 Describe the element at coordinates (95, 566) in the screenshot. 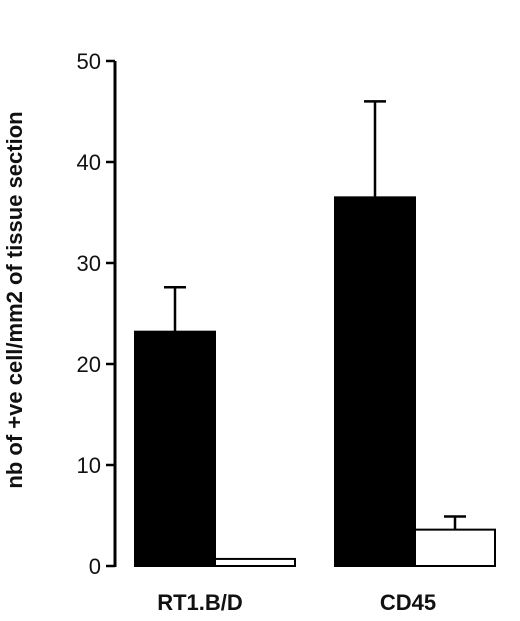

I see `y-tick-label: 0` at that location.